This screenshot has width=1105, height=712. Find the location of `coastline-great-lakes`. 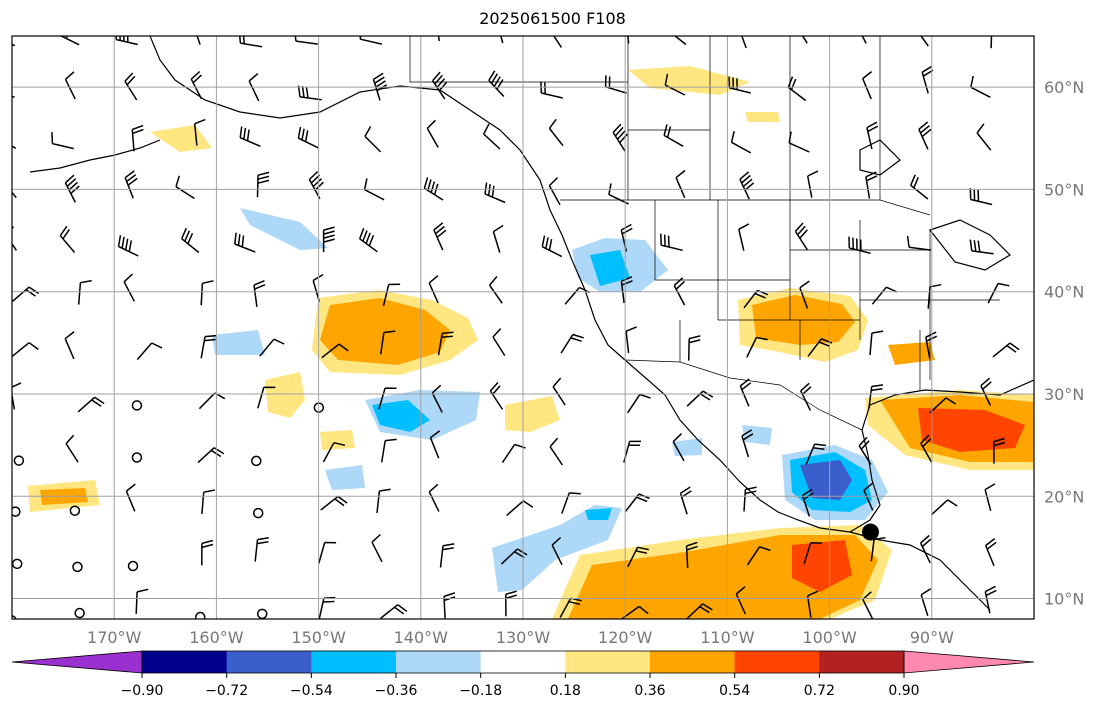

coastline-great-lakes is located at coordinates (970, 245).